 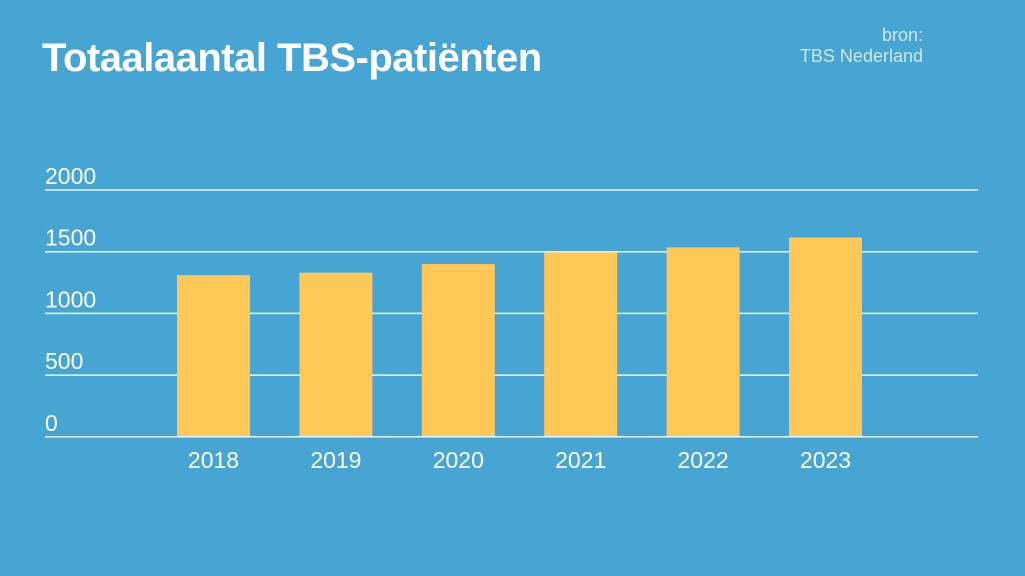 What do you see at coordinates (825, 460) in the screenshot?
I see `x-tick-label: 2023` at bounding box center [825, 460].